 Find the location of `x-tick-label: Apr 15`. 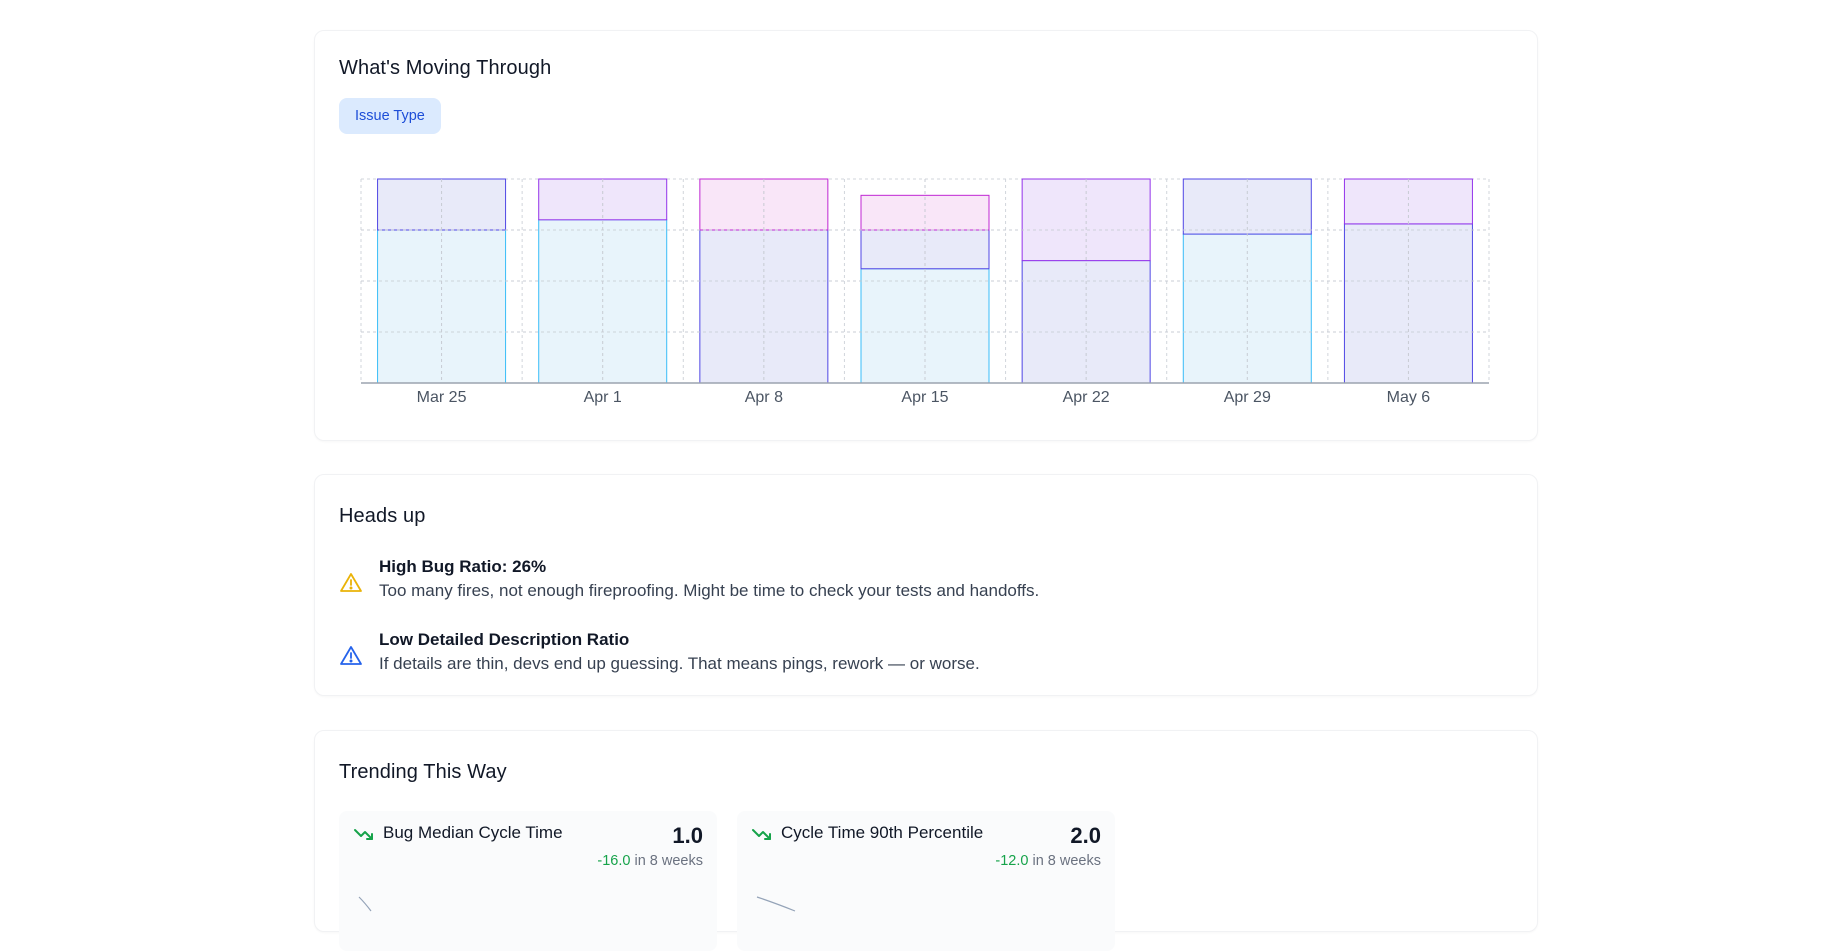

x-tick-label: Apr 15 is located at coordinates (924, 397).